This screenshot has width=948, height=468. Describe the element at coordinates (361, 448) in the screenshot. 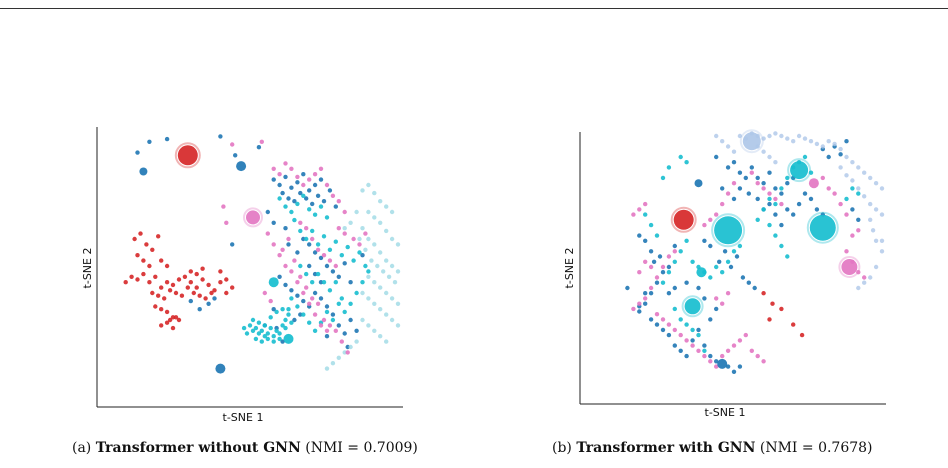

I see `caption-a-metric: (NMI = 0.7009)` at that location.